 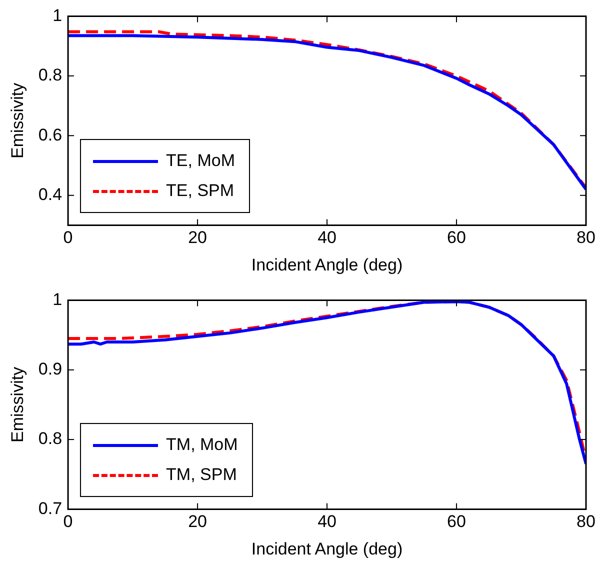 What do you see at coordinates (50, 369) in the screenshot?
I see `y-tick-label: 0.9` at bounding box center [50, 369].